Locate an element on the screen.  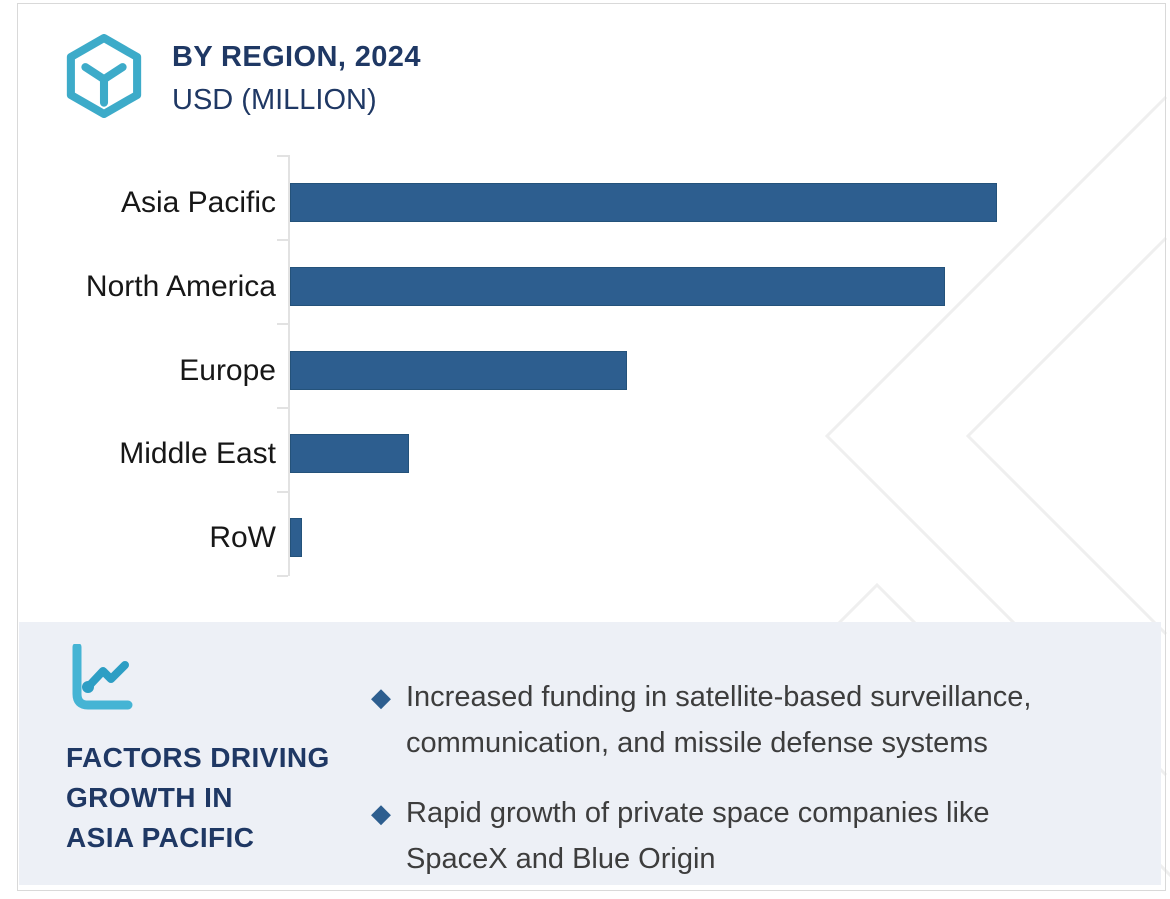
category-label: North America is located at coordinates (180, 286).